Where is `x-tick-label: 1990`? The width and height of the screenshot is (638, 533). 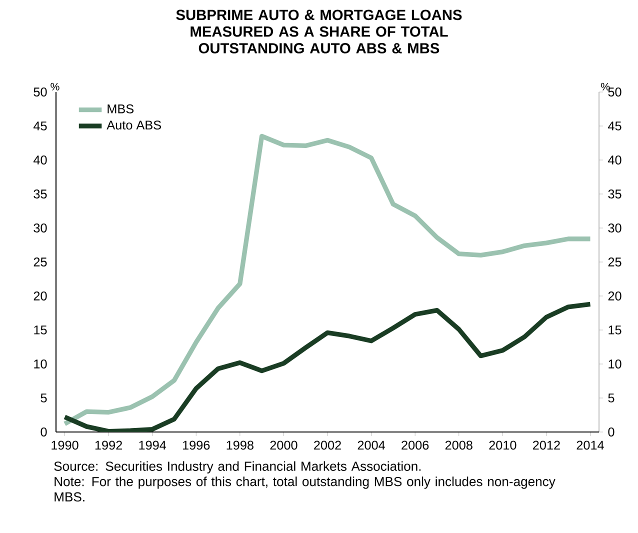
x-tick-label: 1990 is located at coordinates (65, 445).